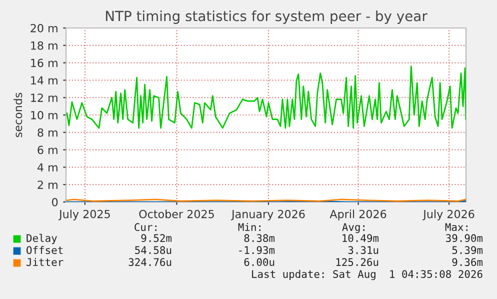  What do you see at coordinates (259, 262) in the screenshot?
I see `text: 6.00u` at bounding box center [259, 262].